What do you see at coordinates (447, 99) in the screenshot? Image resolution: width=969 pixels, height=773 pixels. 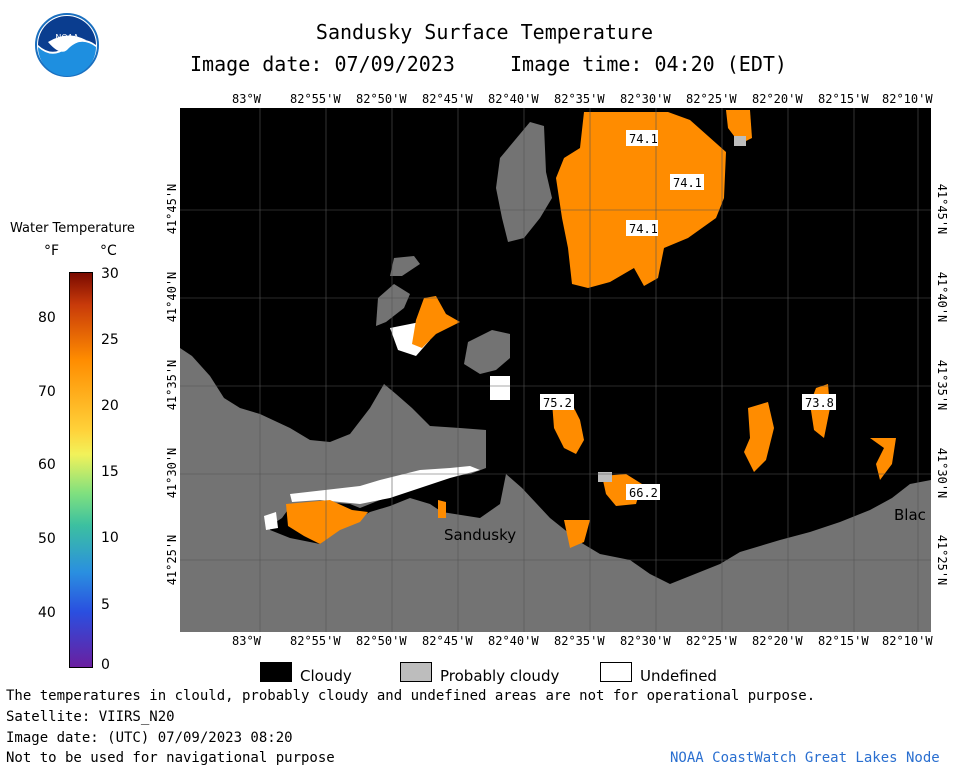 I see `lon-tick-top: 82°45'W` at bounding box center [447, 99].